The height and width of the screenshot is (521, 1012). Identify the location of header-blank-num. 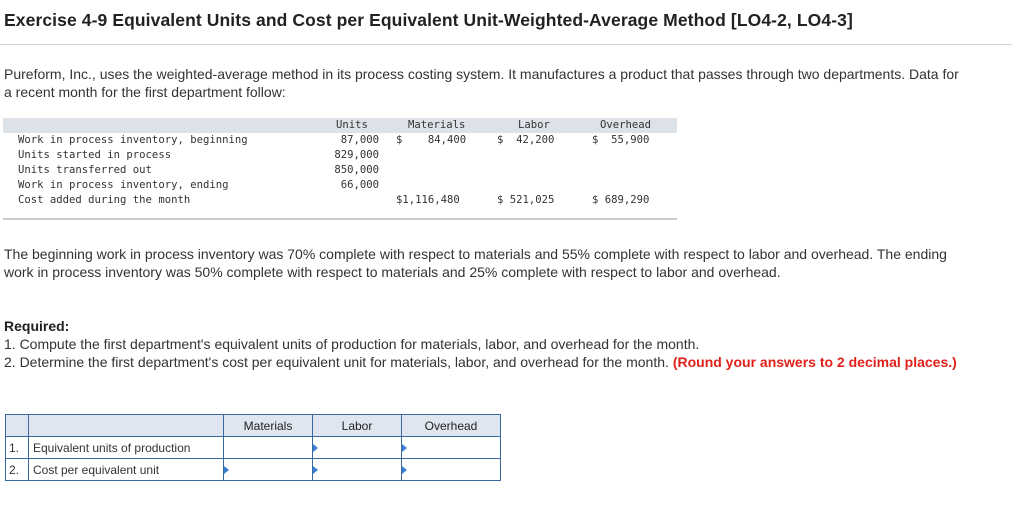
(17, 425).